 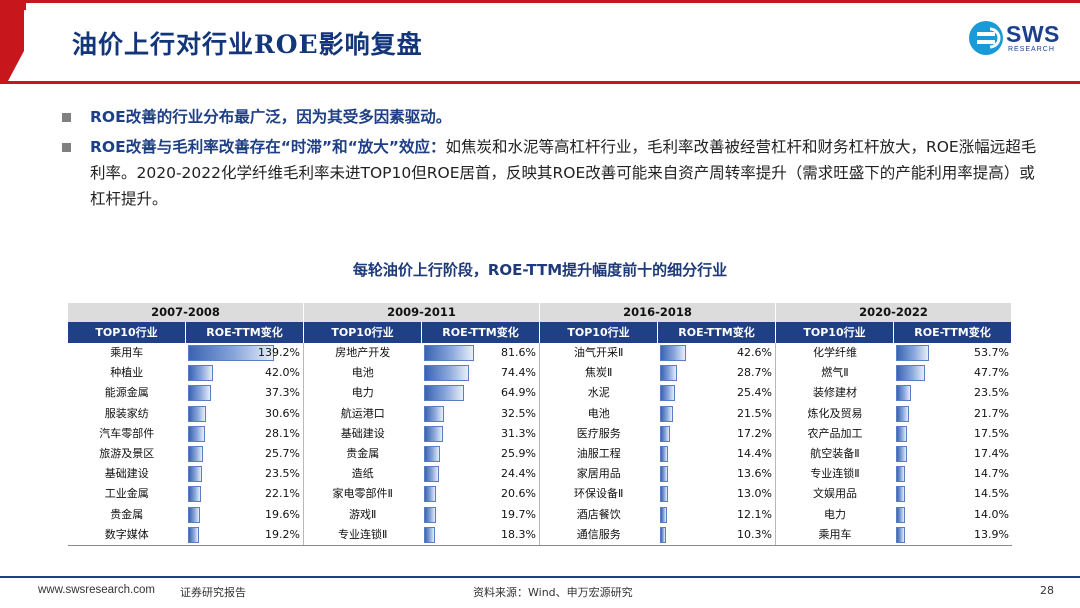 What do you see at coordinates (481, 474) in the screenshot?
I see `roe-change-cell: 24.4%` at bounding box center [481, 474].